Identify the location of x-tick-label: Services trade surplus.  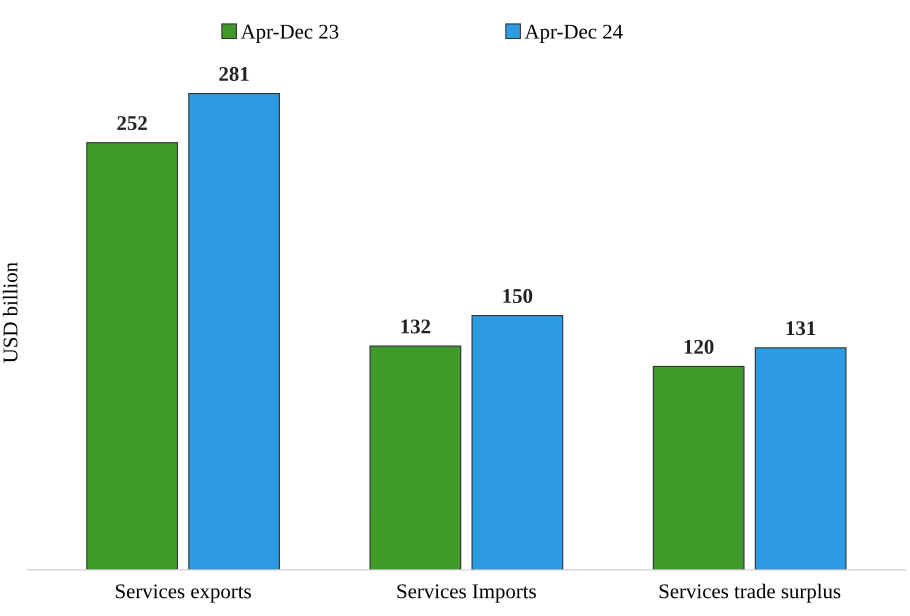
(750, 593).